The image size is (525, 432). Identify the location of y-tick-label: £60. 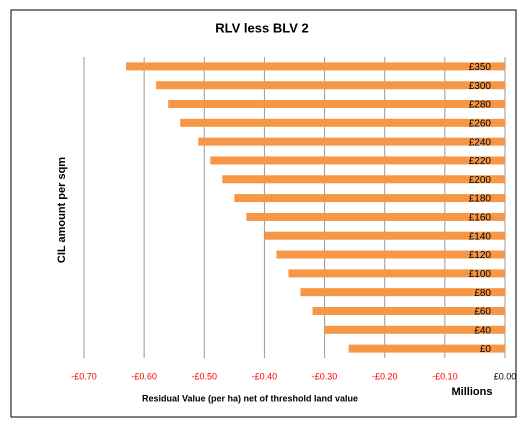
(482, 312).